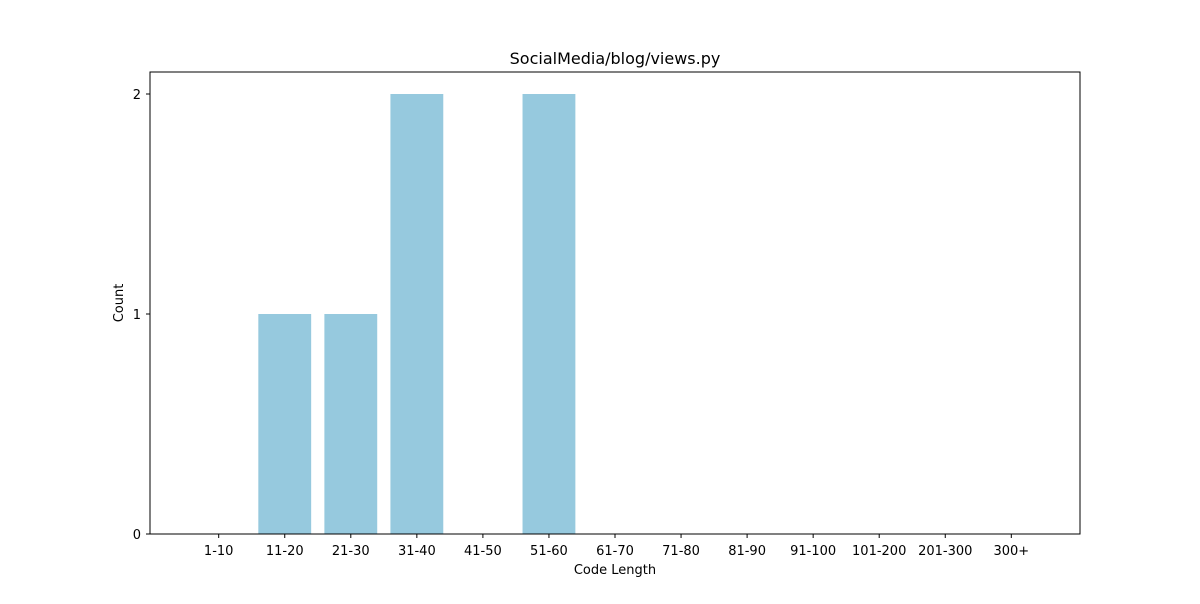  I want to click on x-tick-label: 300+, so click(1011, 551).